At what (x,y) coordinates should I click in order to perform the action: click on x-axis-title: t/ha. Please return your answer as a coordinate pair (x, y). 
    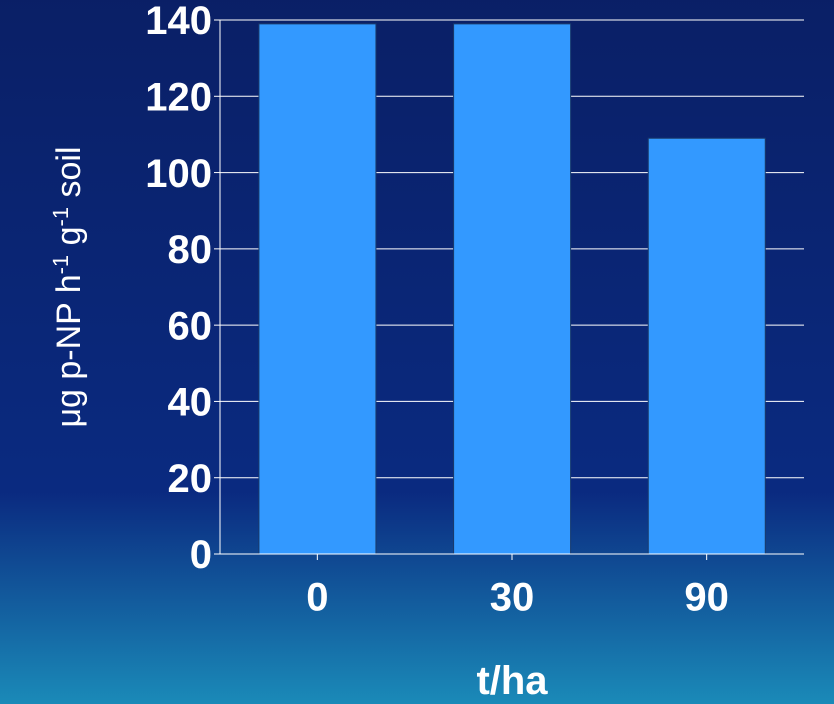
    Looking at the image, I should click on (512, 681).